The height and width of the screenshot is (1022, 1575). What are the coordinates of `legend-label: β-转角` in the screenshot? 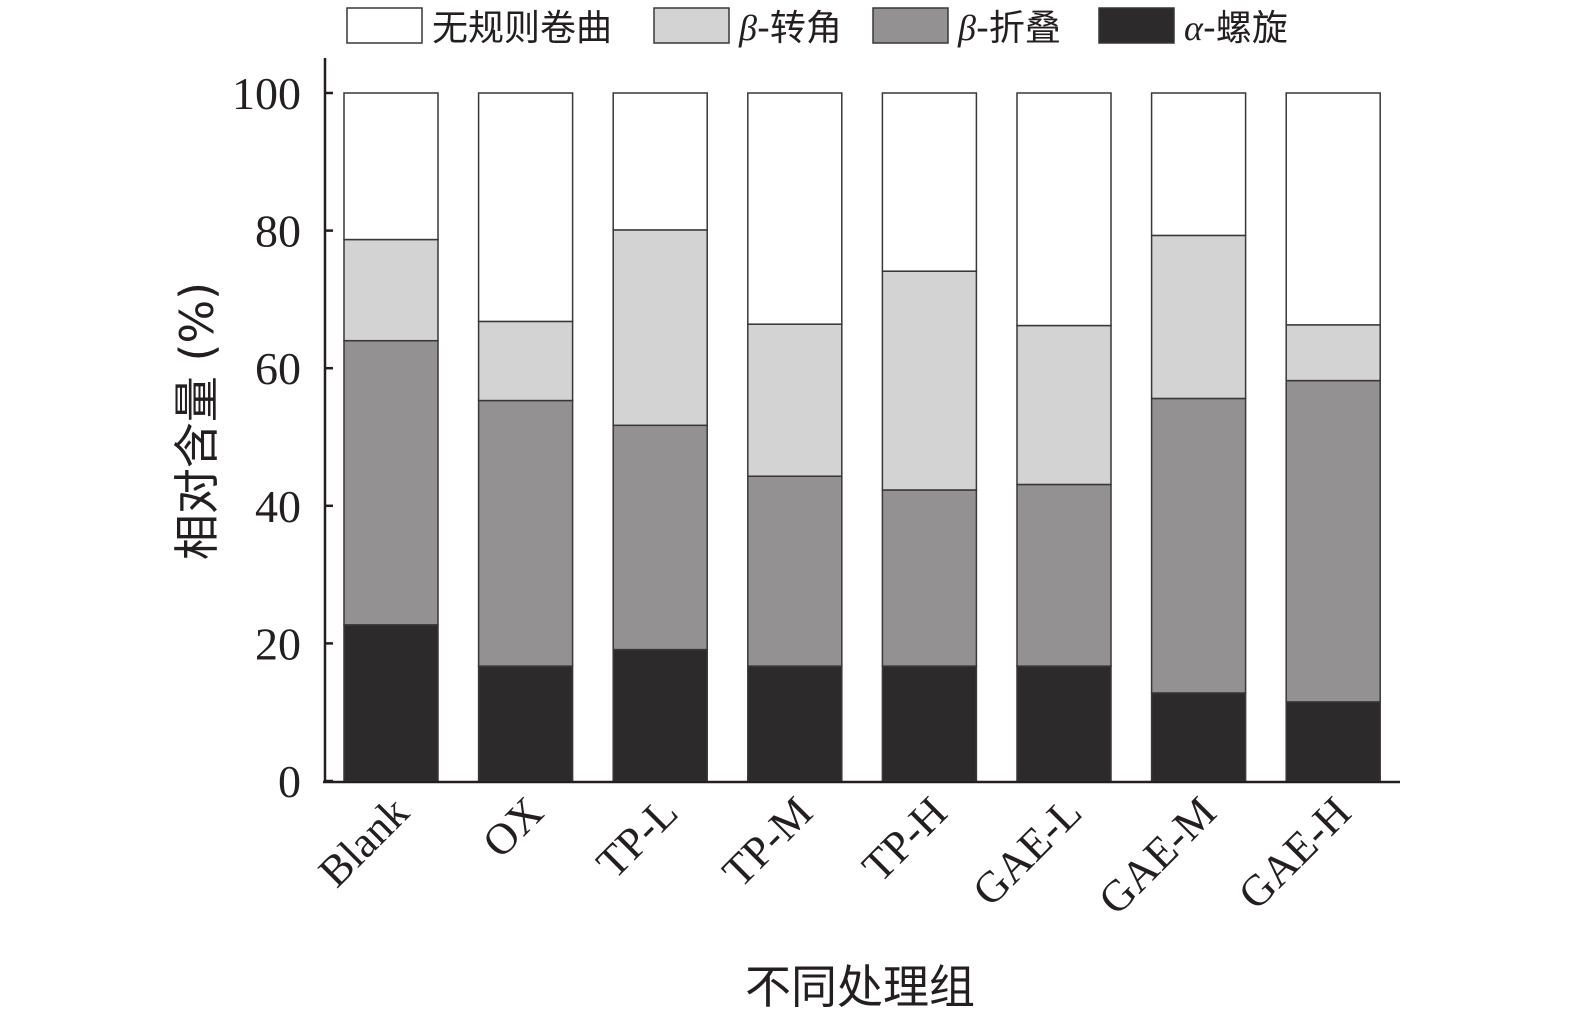 It's located at (790, 28).